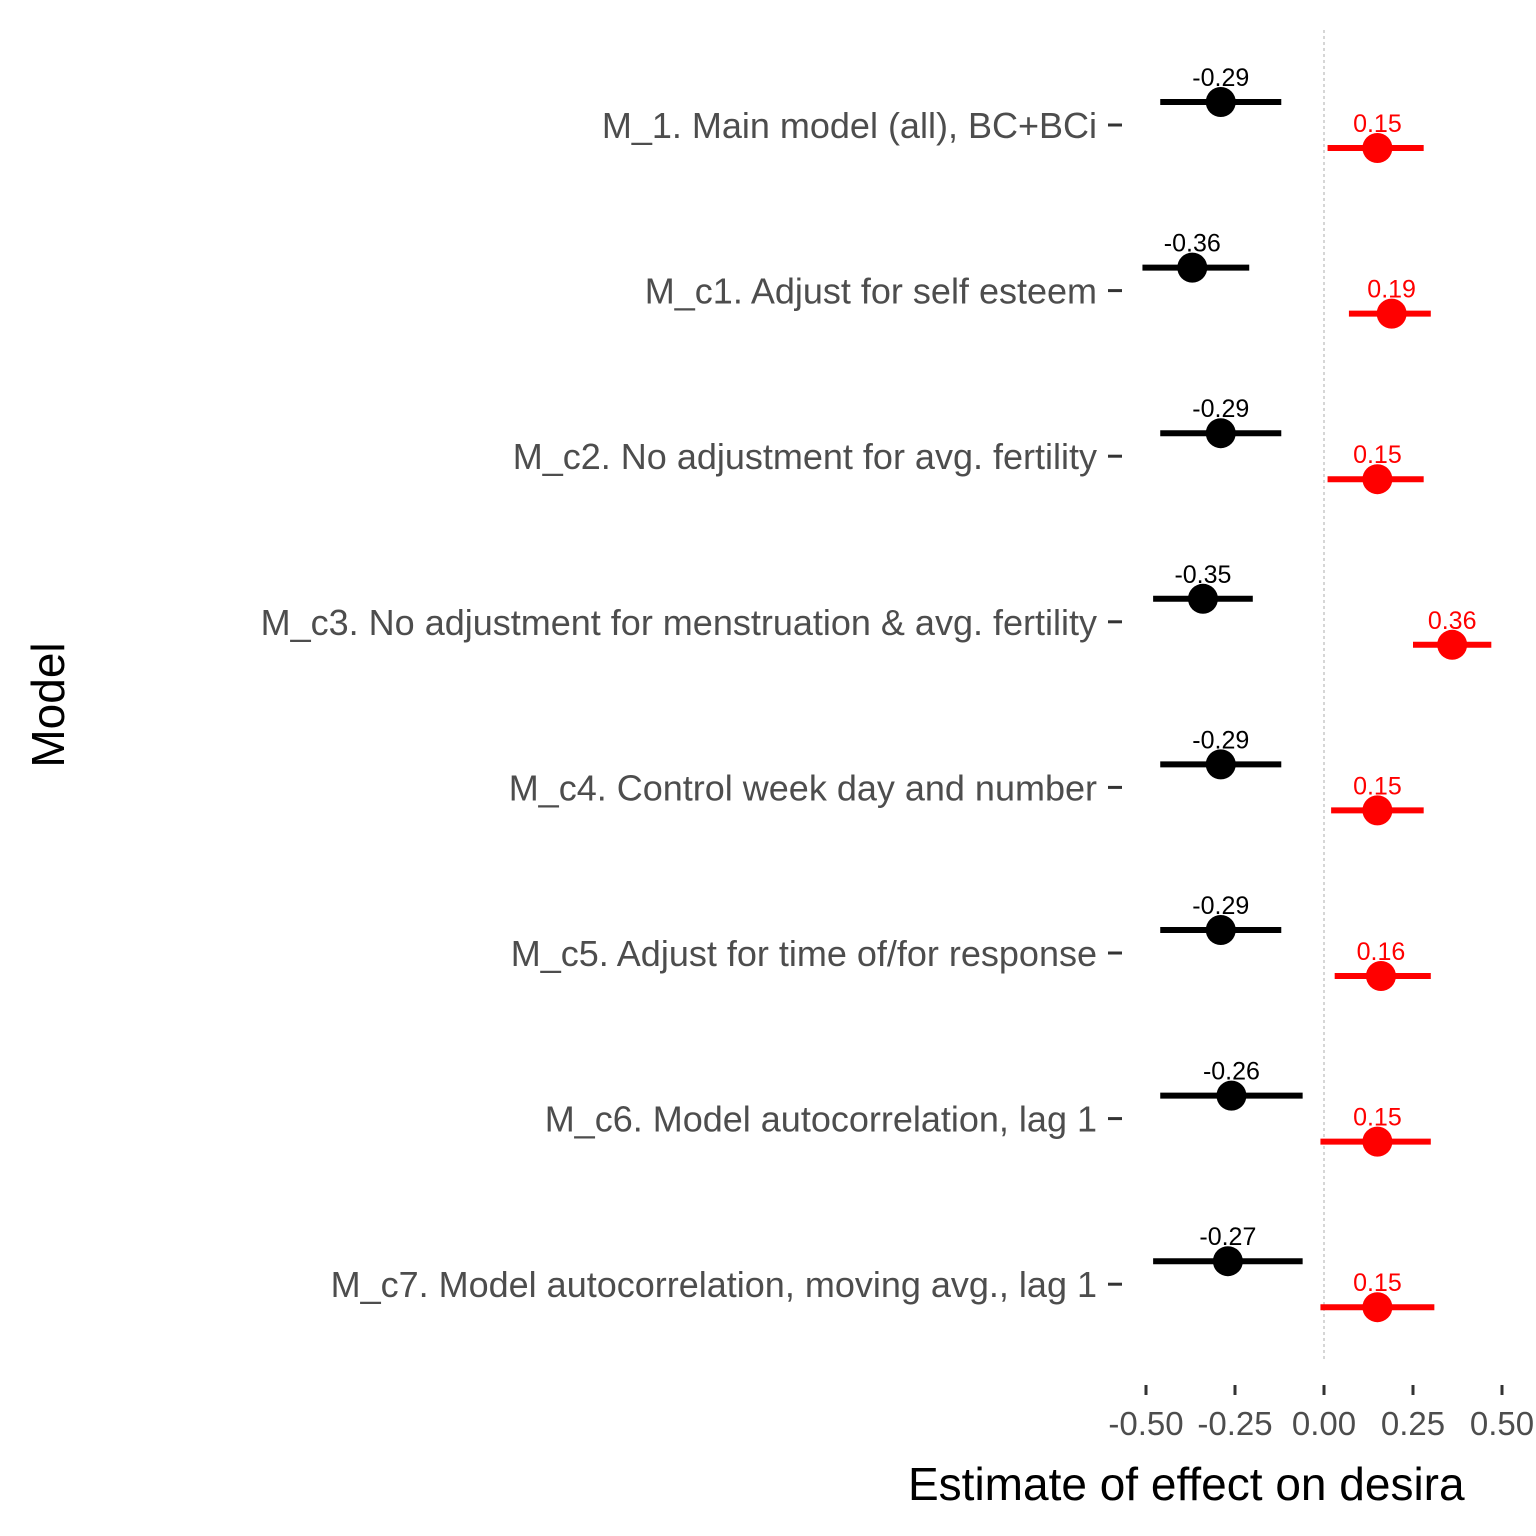 This screenshot has width=1536, height=1536. I want to click on x-axis: -0.50 -0.25 0.00 0.25 0.50, so click(1321, 1413).